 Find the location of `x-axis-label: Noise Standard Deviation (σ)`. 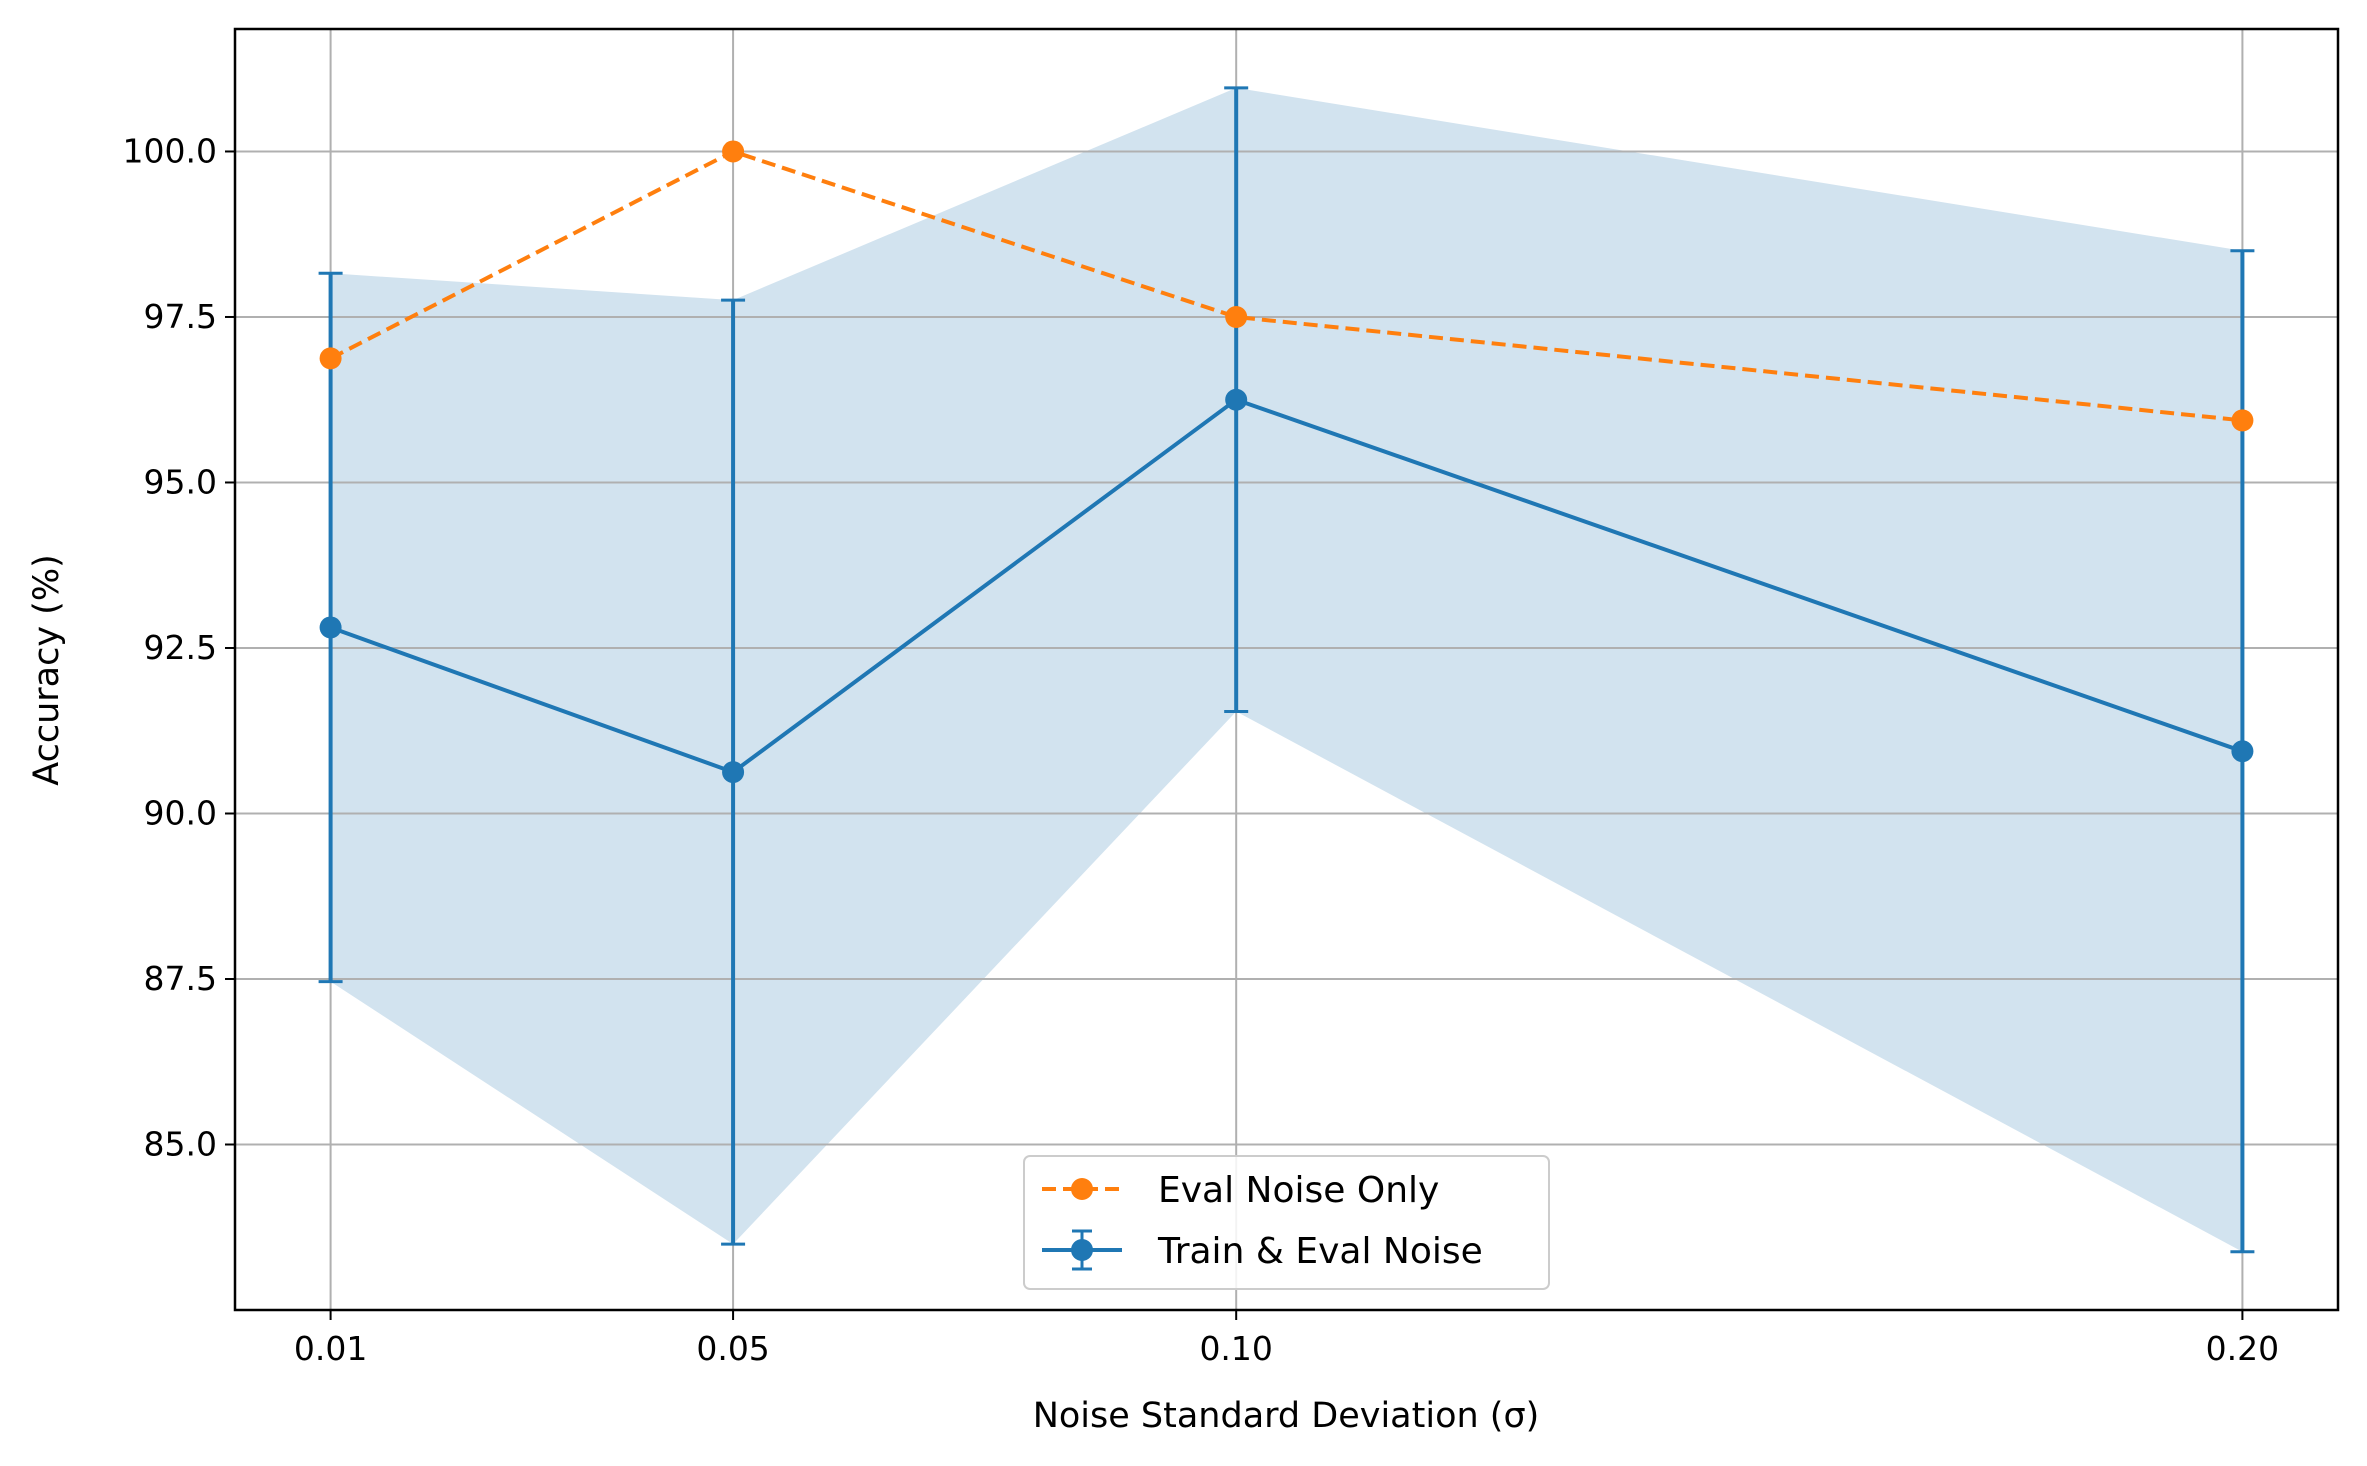

x-axis-label: Noise Standard Deviation (σ) is located at coordinates (1286, 1416).